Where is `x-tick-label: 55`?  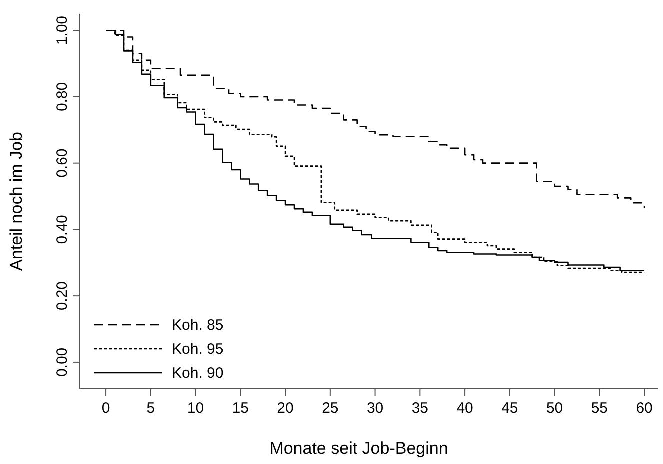
x-tick-label: 55 is located at coordinates (599, 408).